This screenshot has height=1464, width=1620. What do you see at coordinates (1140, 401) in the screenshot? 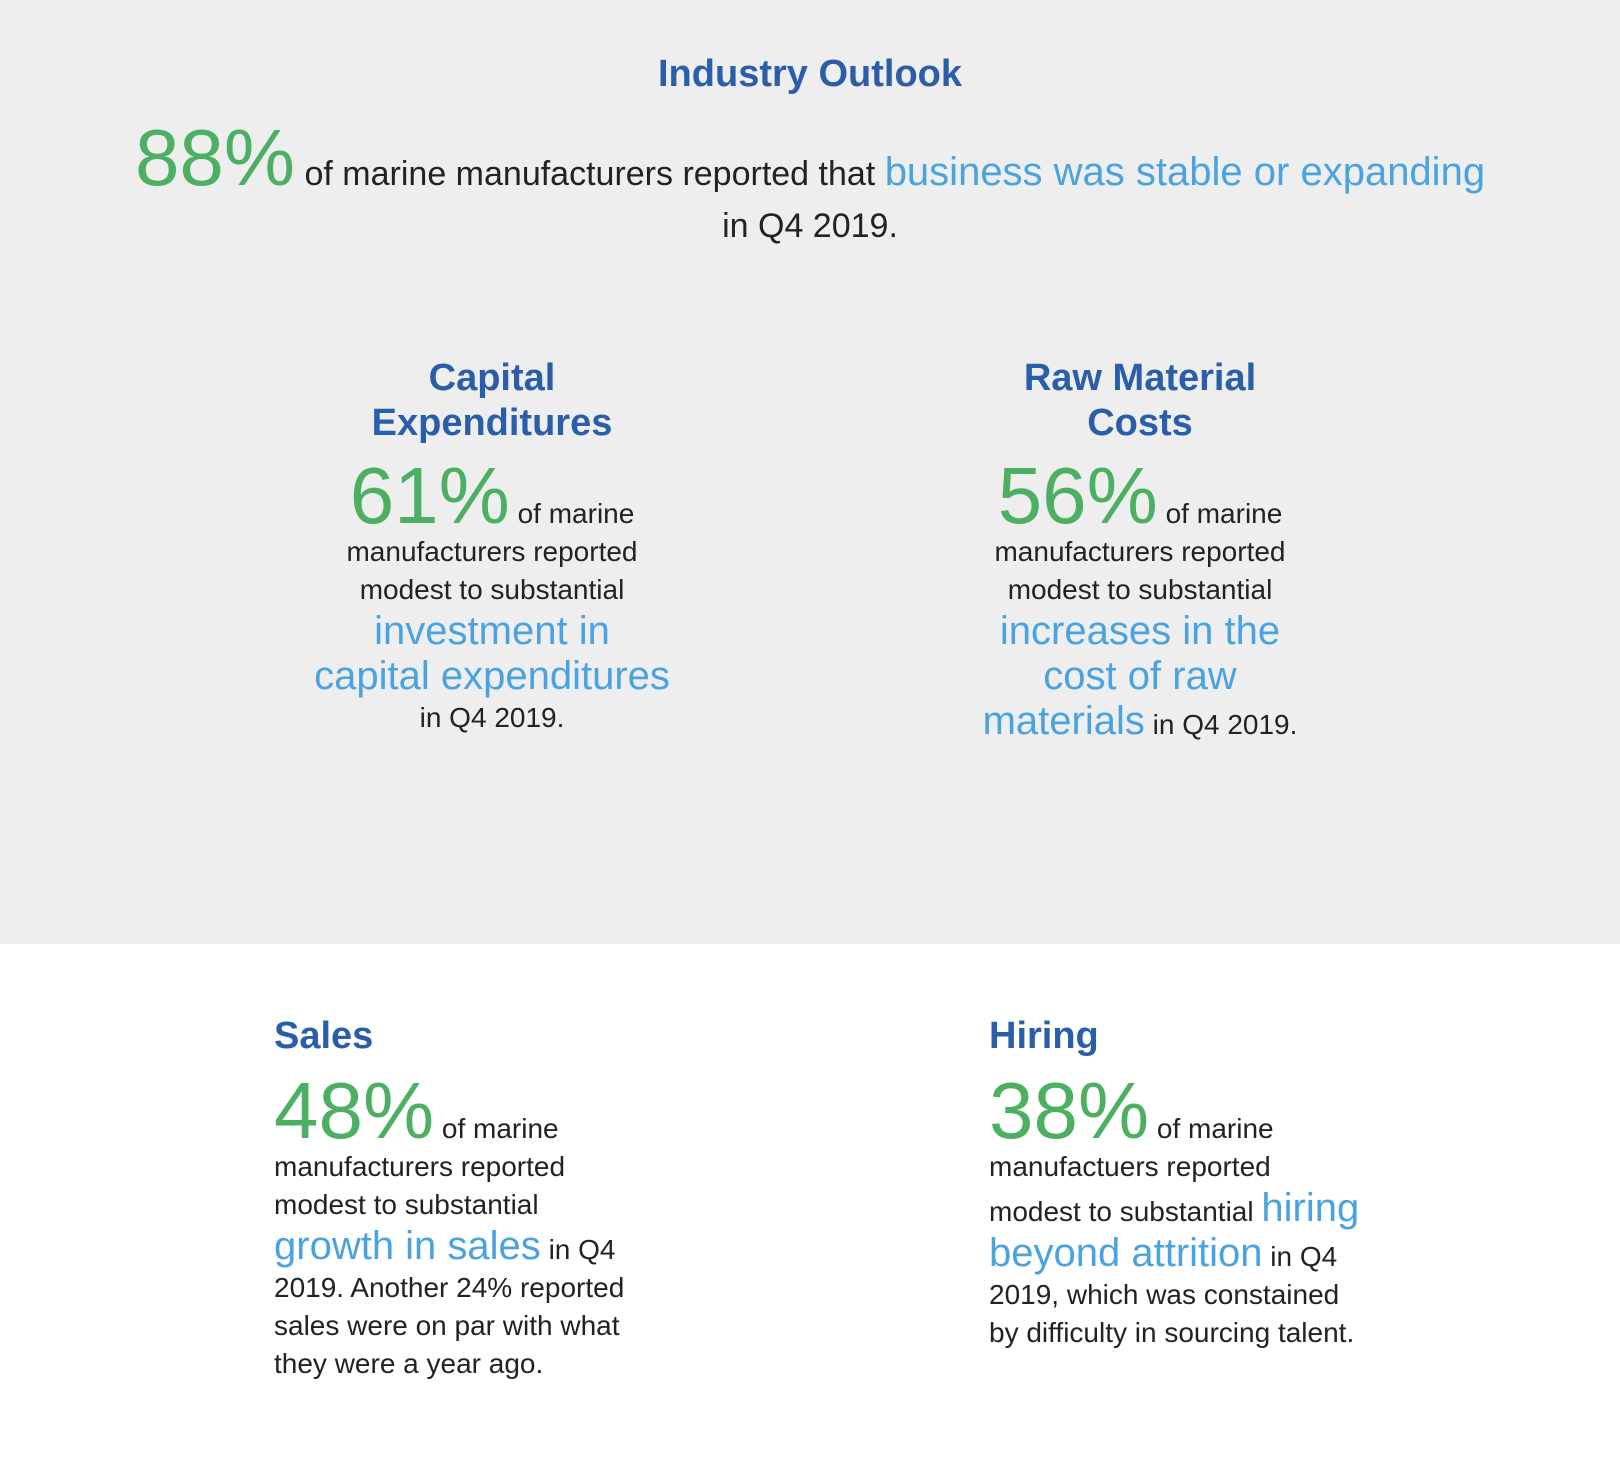
I see `card-heading: Raw Material Costs` at bounding box center [1140, 401].